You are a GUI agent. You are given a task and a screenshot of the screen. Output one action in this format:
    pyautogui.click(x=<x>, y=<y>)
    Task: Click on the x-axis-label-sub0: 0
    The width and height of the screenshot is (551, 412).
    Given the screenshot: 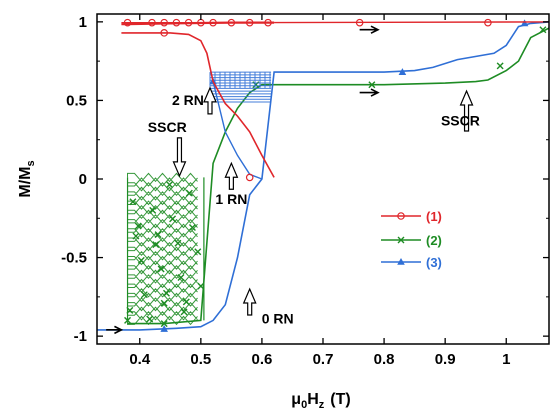 What is the action you would take?
    pyautogui.click(x=304, y=405)
    